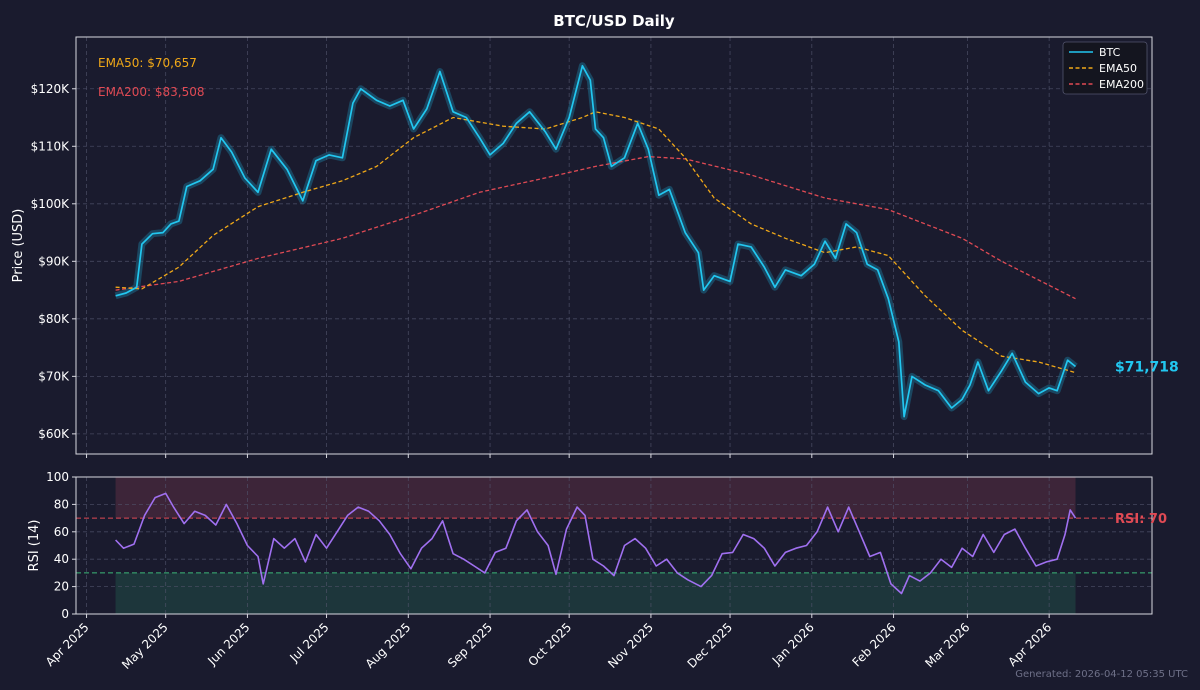  What do you see at coordinates (51, 204) in the screenshot?
I see `price-ytick-label: $100K` at bounding box center [51, 204].